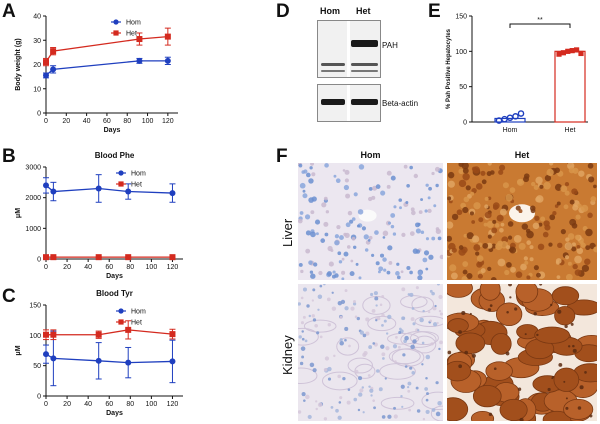 This screenshot has width=600, height=424. Describe the element at coordinates (67, 267) in the screenshot. I see `chart-b-x-tick-label: 20` at that location.